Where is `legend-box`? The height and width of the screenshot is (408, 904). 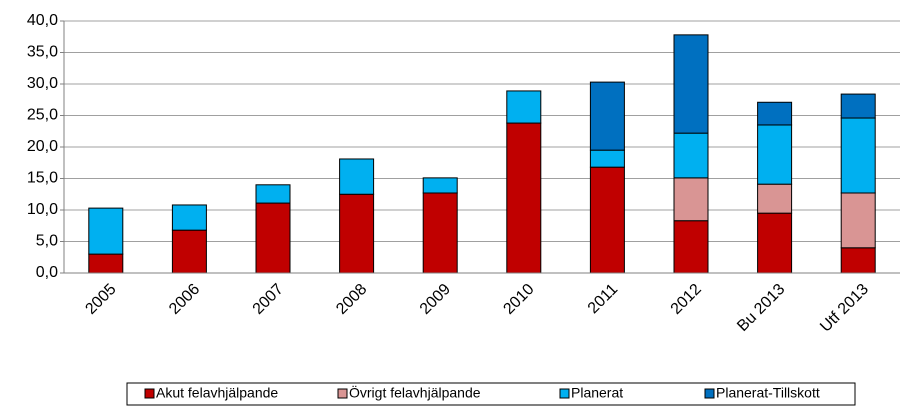 legend-box is located at coordinates (491, 394).